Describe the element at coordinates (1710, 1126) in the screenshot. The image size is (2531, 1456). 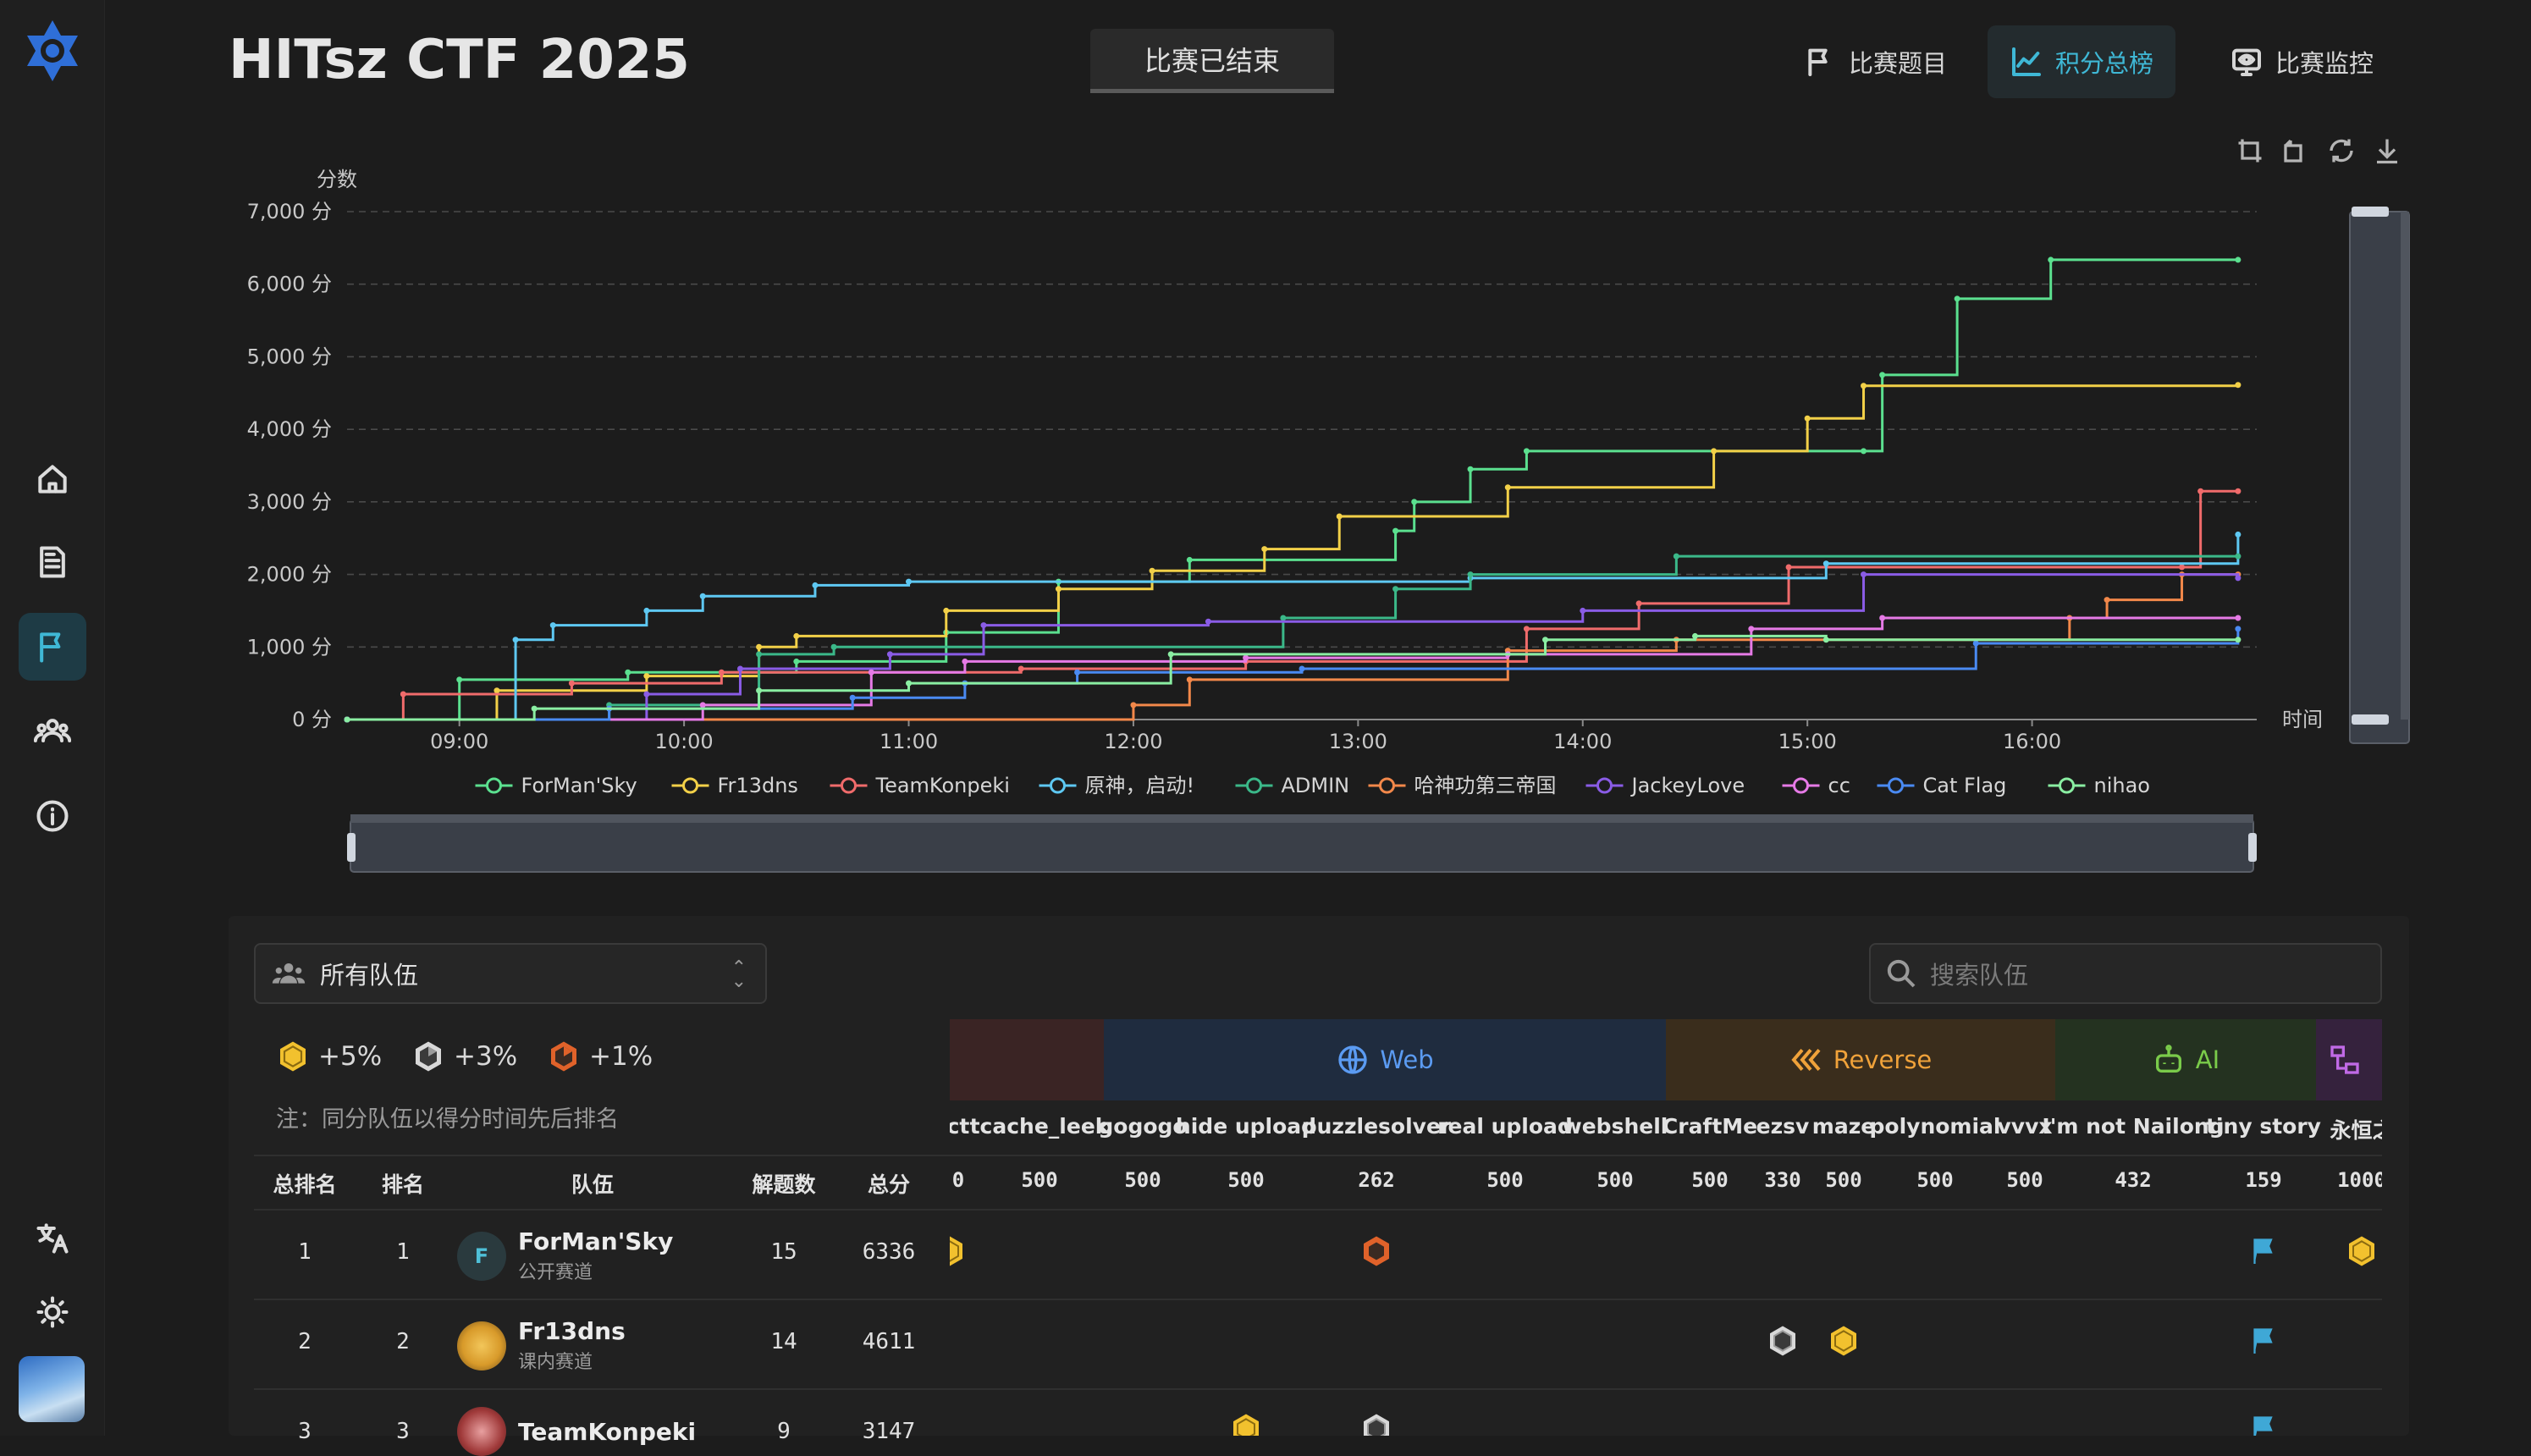
I see `challenge-name: CraftMe` at that location.